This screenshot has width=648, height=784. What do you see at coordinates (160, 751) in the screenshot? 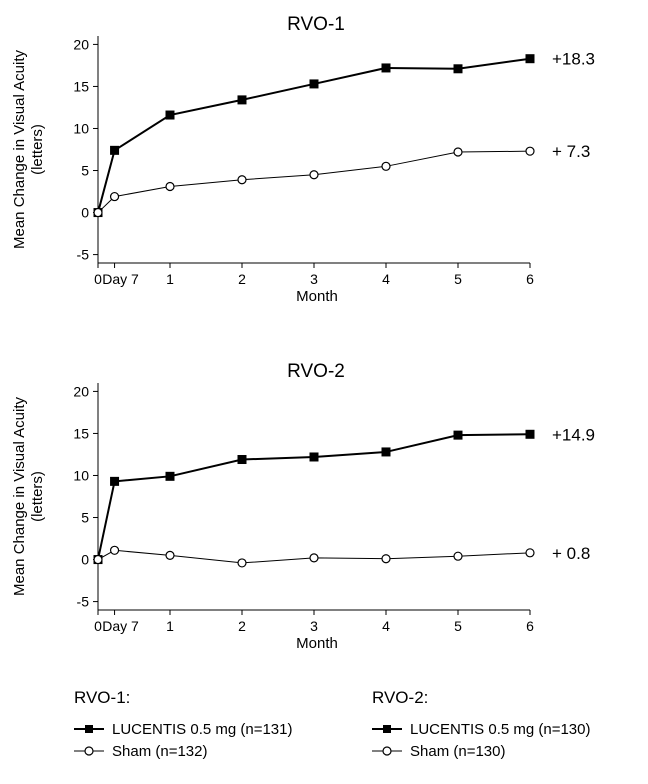
I see `legend-rvo1-sham-label: Sham (n=132)` at bounding box center [160, 751].